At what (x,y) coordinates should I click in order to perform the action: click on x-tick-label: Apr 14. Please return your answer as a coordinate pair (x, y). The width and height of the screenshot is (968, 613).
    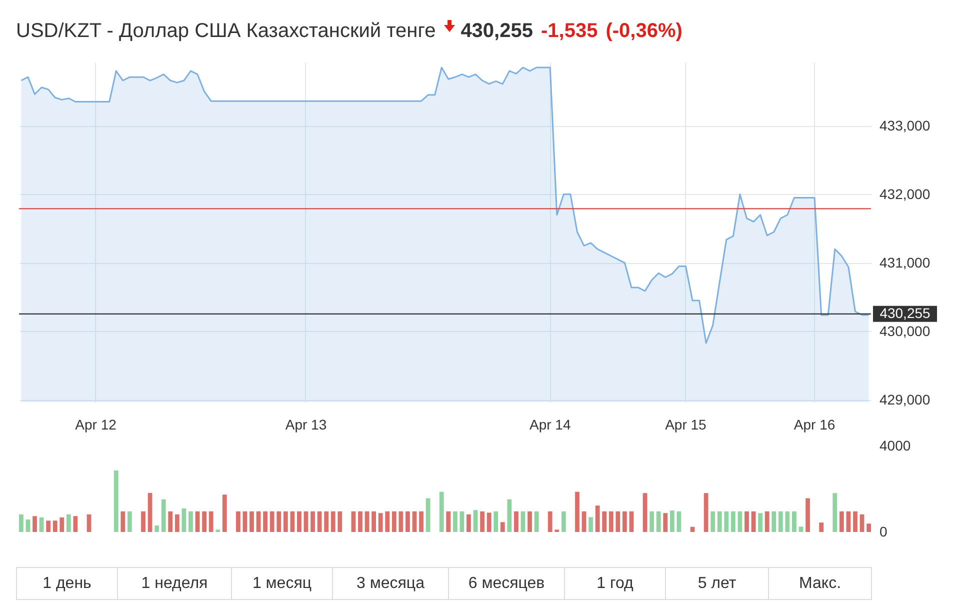
    Looking at the image, I should click on (550, 424).